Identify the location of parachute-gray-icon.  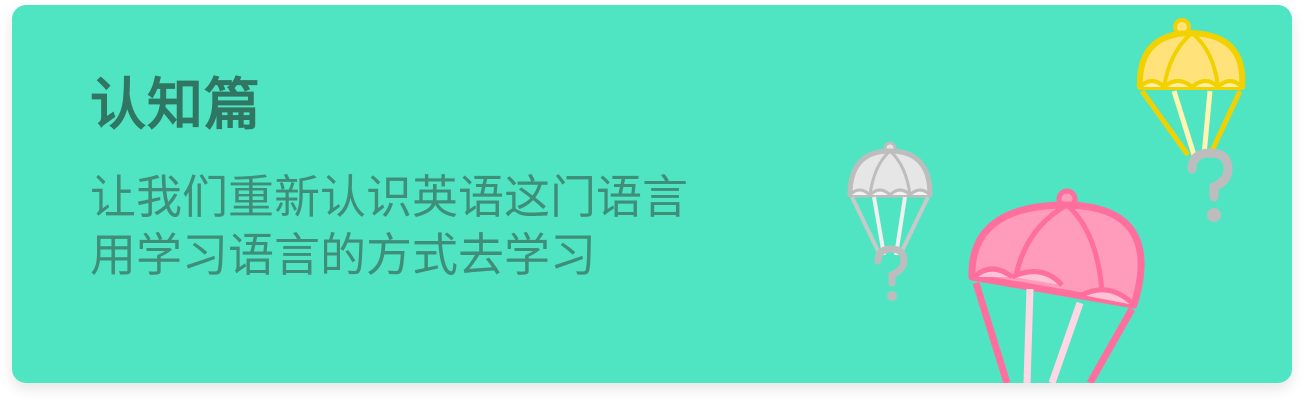
(890, 221).